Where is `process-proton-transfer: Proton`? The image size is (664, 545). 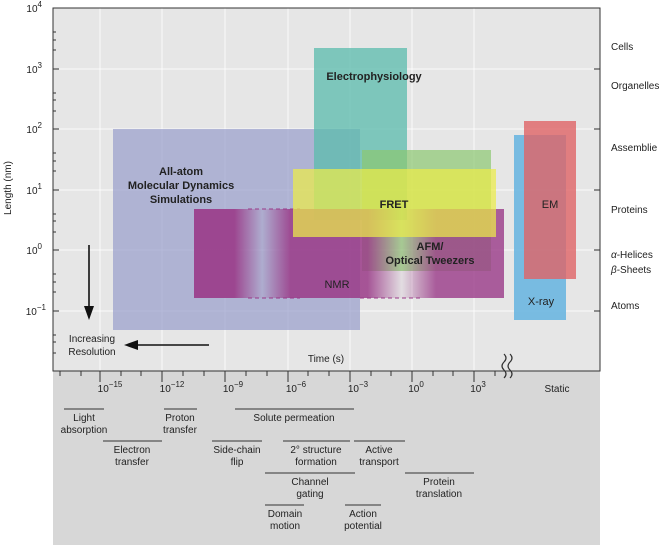
process-proton-transfer: Proton is located at coordinates (179, 418).